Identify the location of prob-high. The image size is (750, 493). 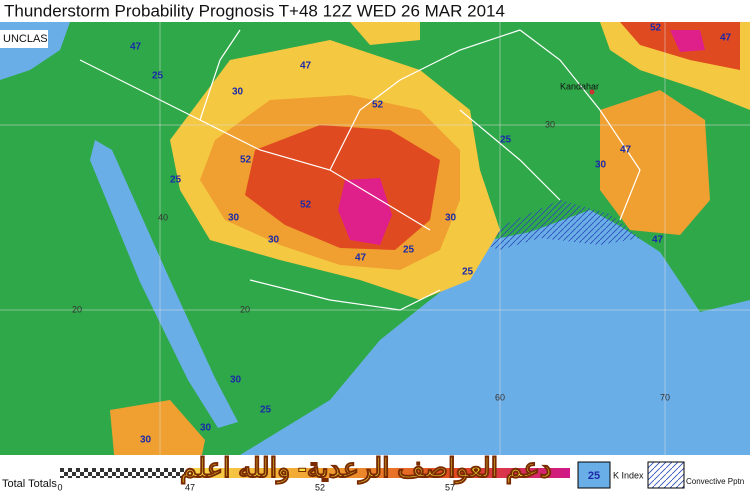
(342, 187).